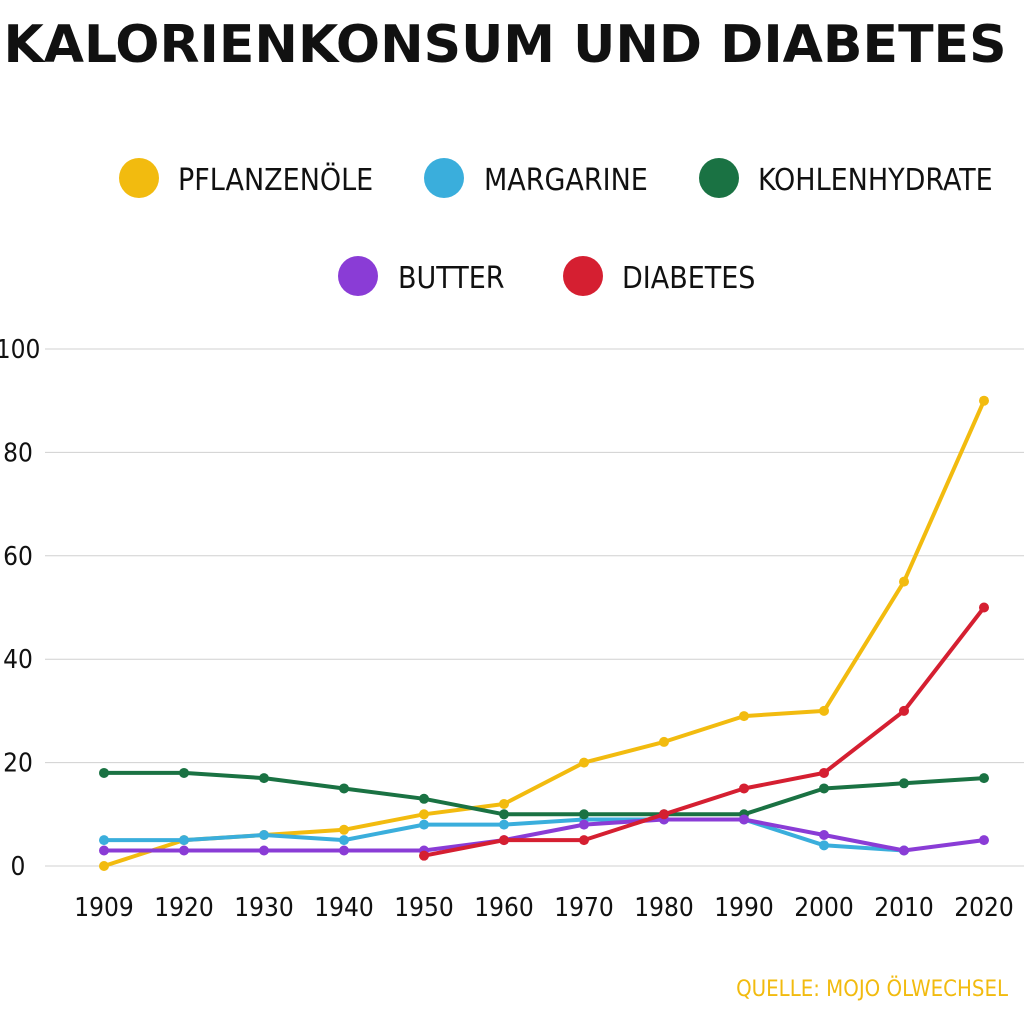 This screenshot has height=1024, width=1024. I want to click on legend-marker-kohlenhydrate, so click(719, 178).